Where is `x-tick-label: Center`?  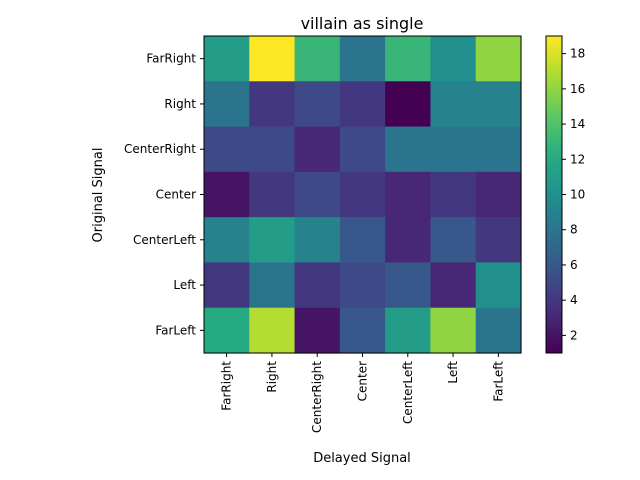
x-tick-label: Center is located at coordinates (363, 381).